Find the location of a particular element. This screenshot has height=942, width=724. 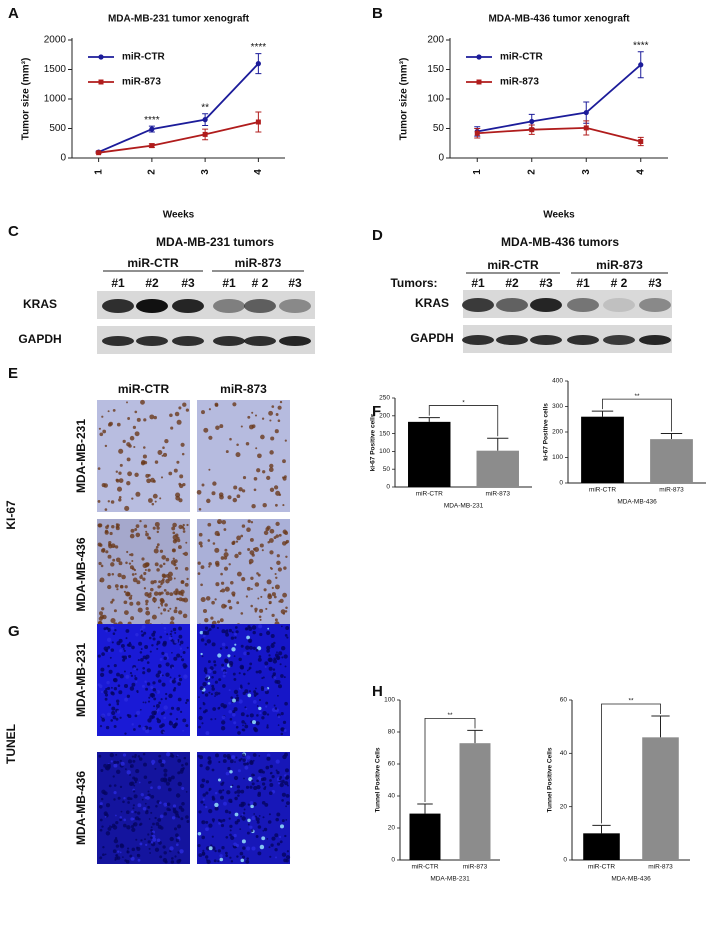

y-tick-label: 100 is located at coordinates (435, 99).